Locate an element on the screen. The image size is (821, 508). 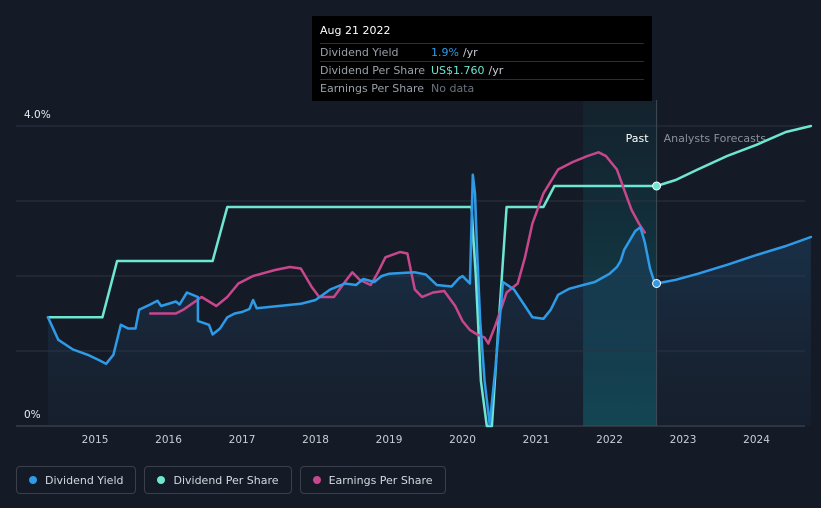
x-tick-label: 2018 is located at coordinates (315, 440).